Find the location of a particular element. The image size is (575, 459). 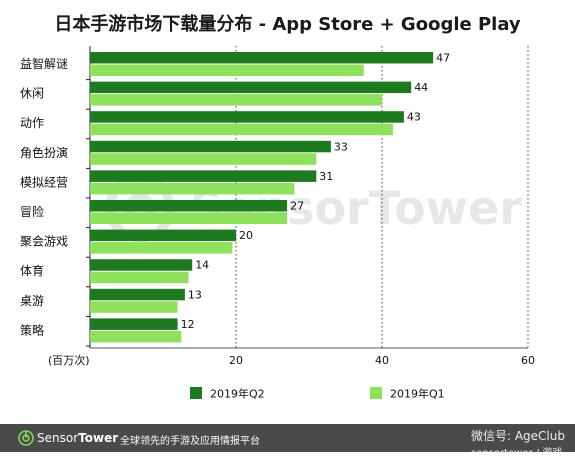

legend-swatch-q1 is located at coordinates (376, 393).